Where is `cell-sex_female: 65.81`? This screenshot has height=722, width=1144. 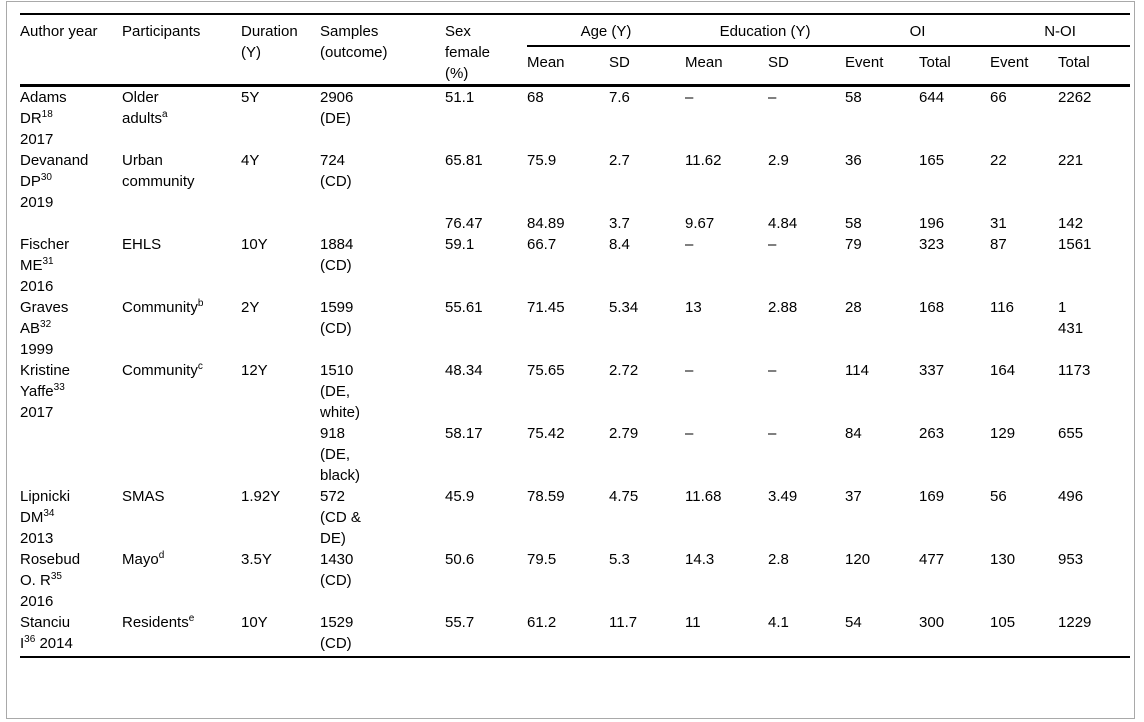
cell-sex_female: 65.81 is located at coordinates (464, 160).